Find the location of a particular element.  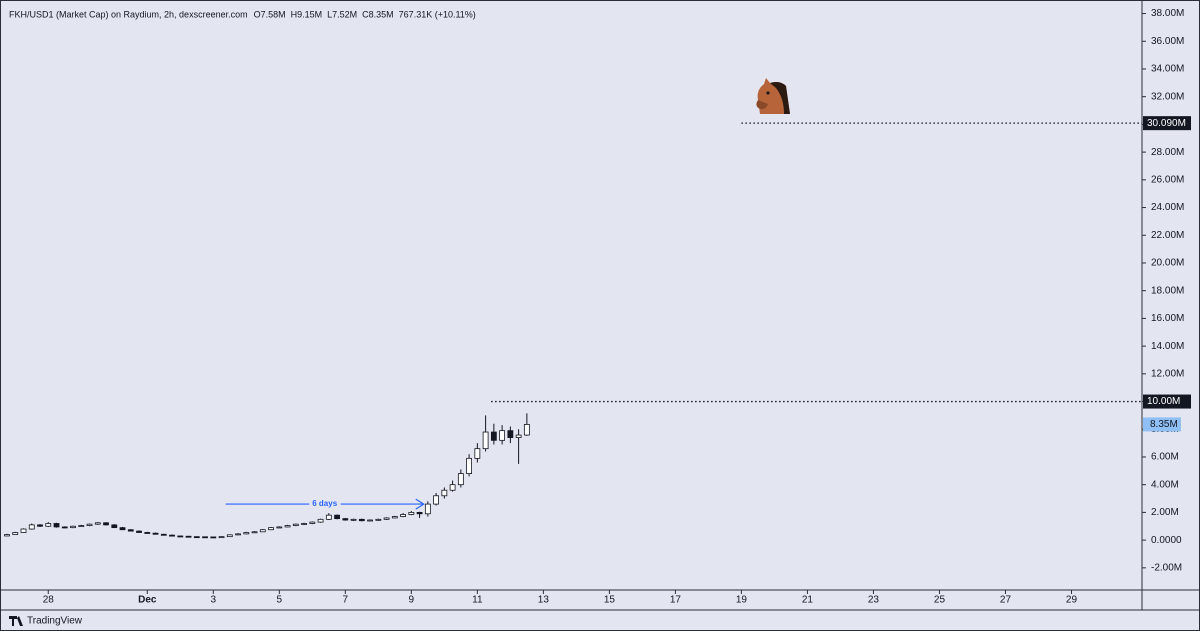

x-tick-label: 28 is located at coordinates (49, 600).